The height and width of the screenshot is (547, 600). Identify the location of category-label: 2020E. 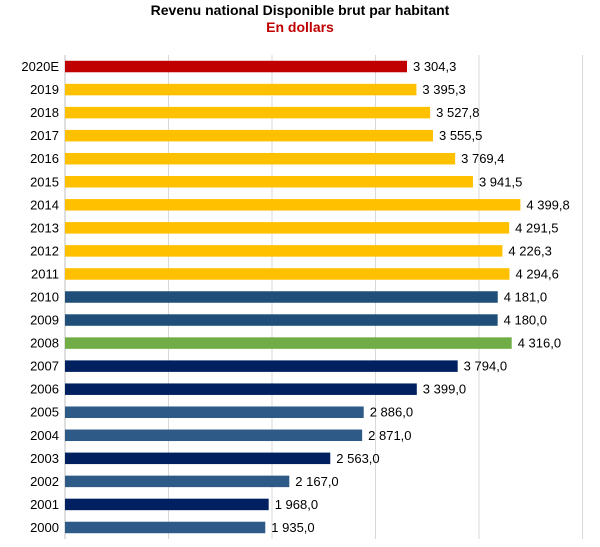
(40, 66).